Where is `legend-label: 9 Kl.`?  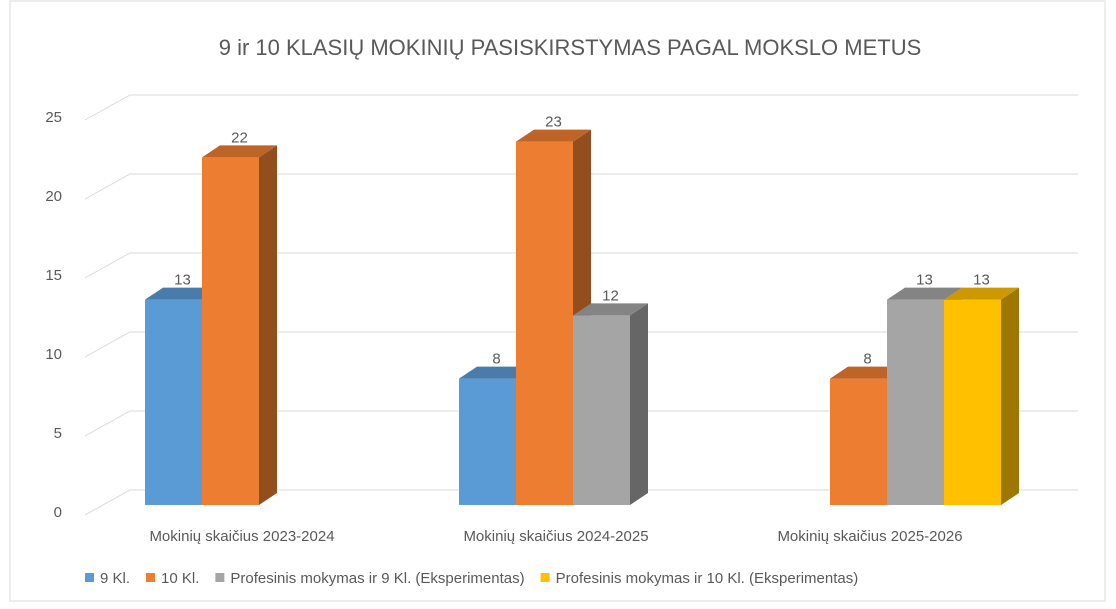 legend-label: 9 Kl. is located at coordinates (115, 578).